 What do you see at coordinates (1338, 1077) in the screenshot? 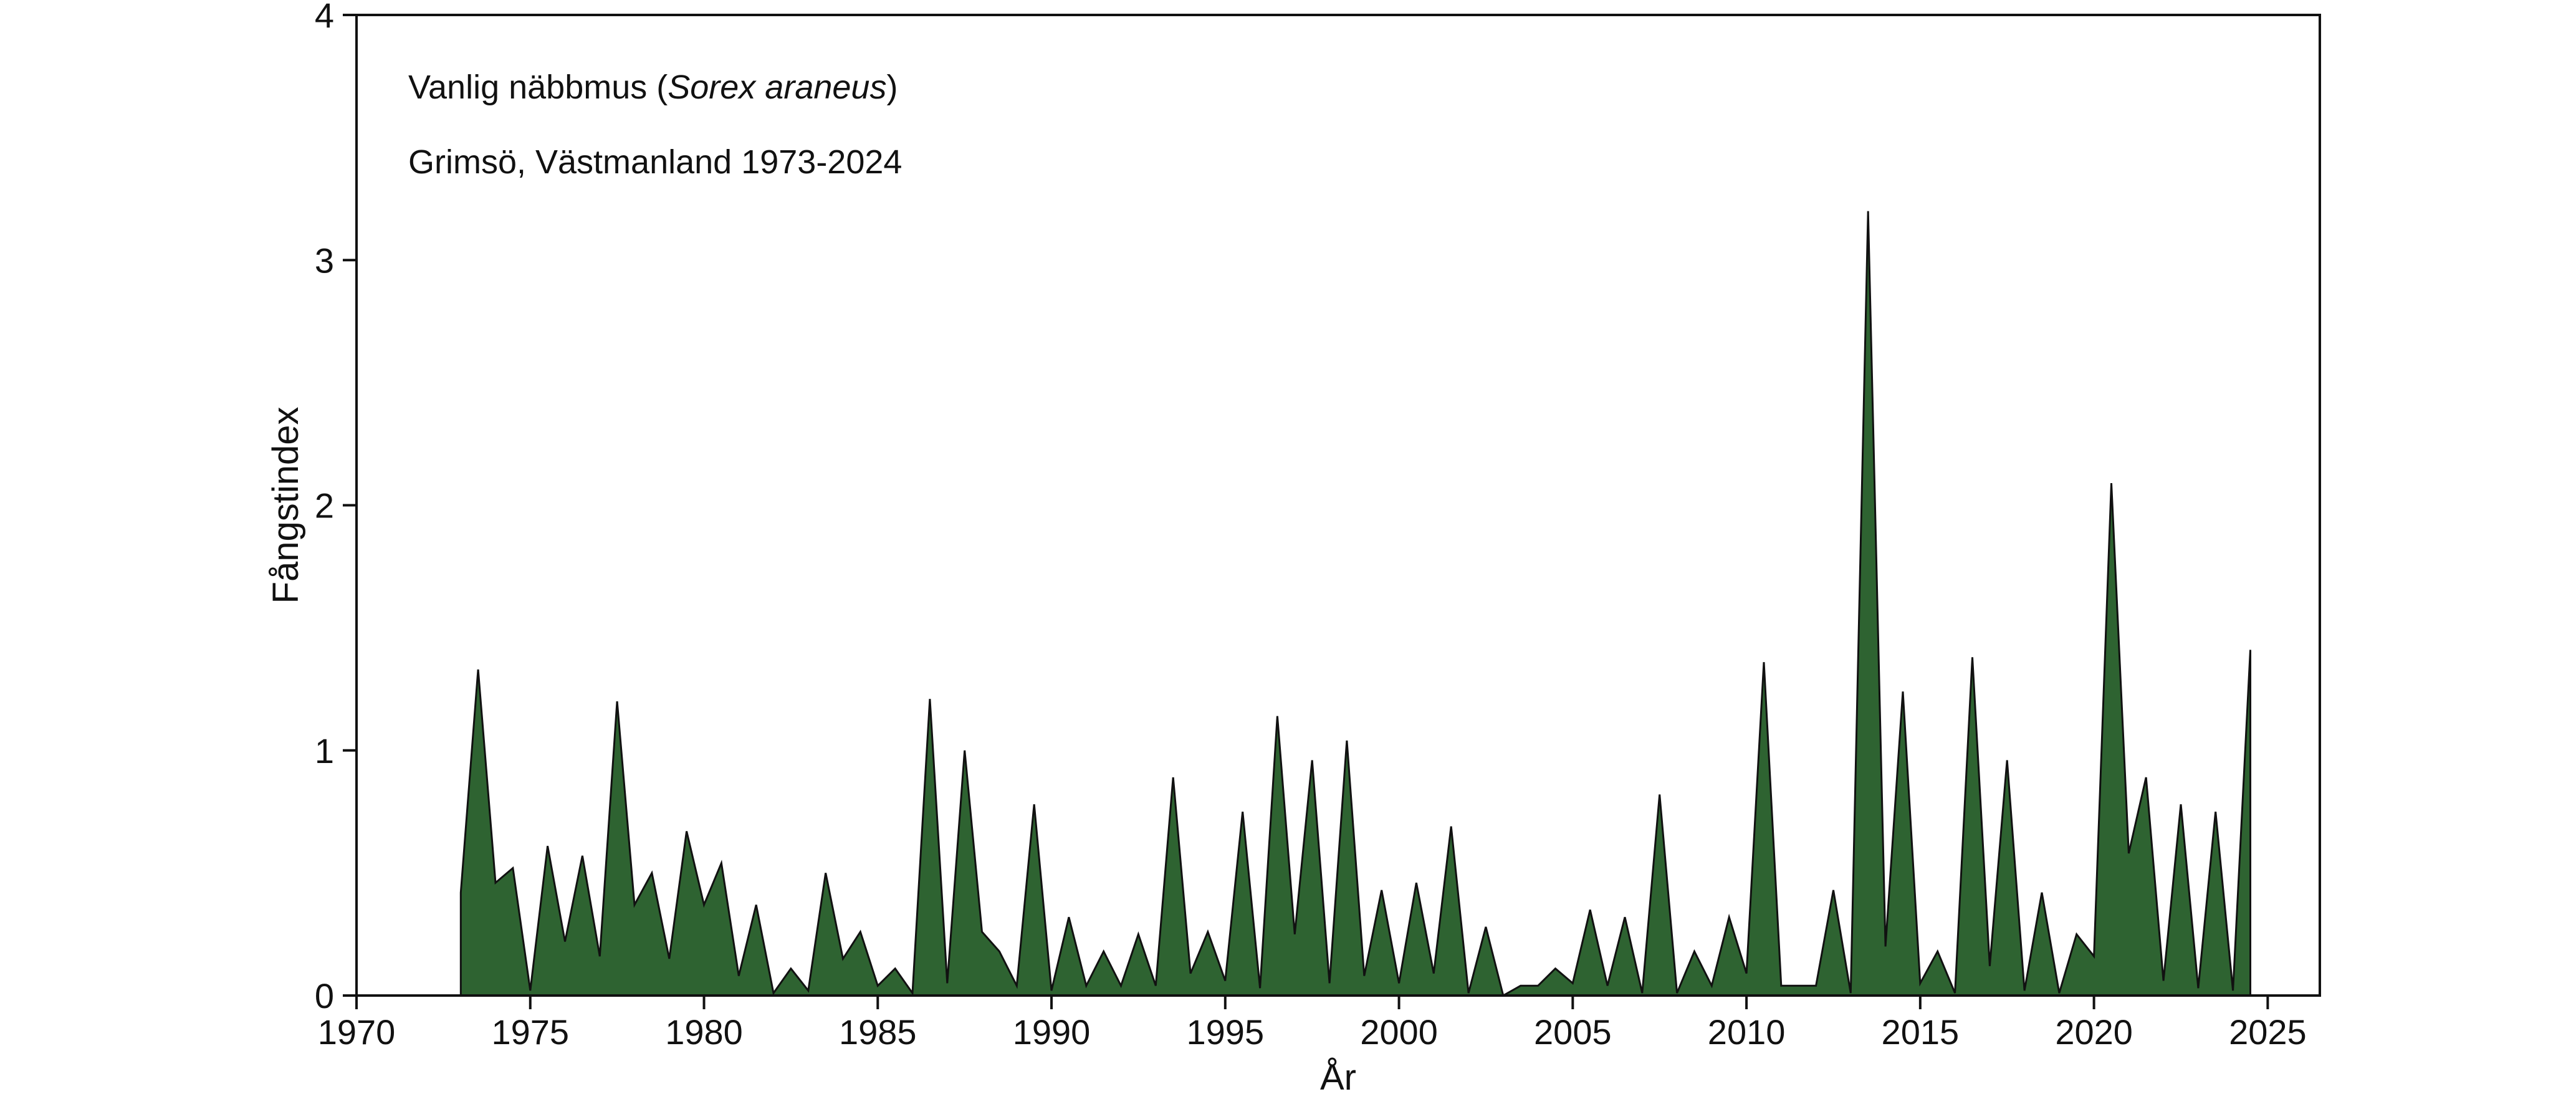
I see `x-axis-title: År` at bounding box center [1338, 1077].